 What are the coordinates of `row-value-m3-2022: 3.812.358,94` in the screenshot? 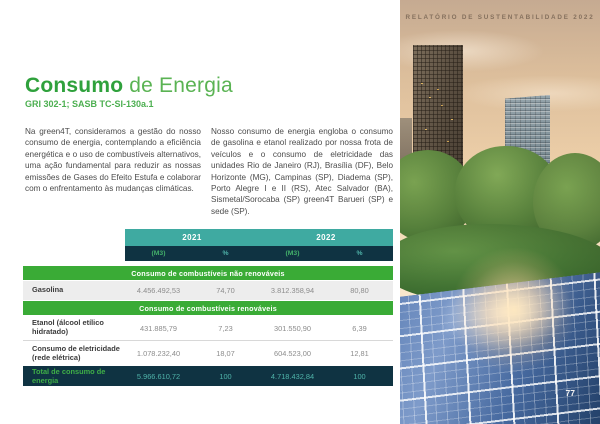 It's located at (292, 290).